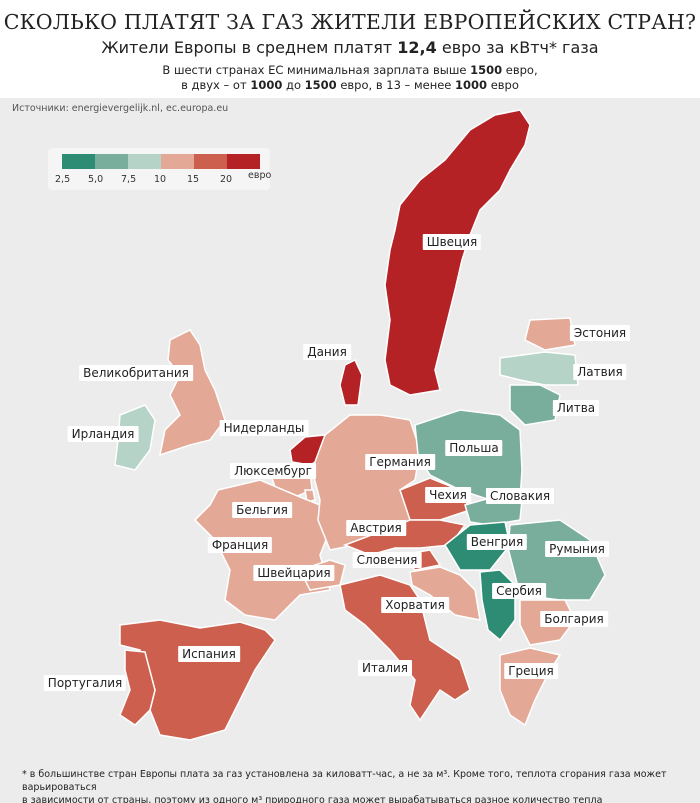 Image resolution: width=700 pixels, height=803 pixels. Describe the element at coordinates (600, 372) in the screenshot. I see `country-label: Латвия` at that location.